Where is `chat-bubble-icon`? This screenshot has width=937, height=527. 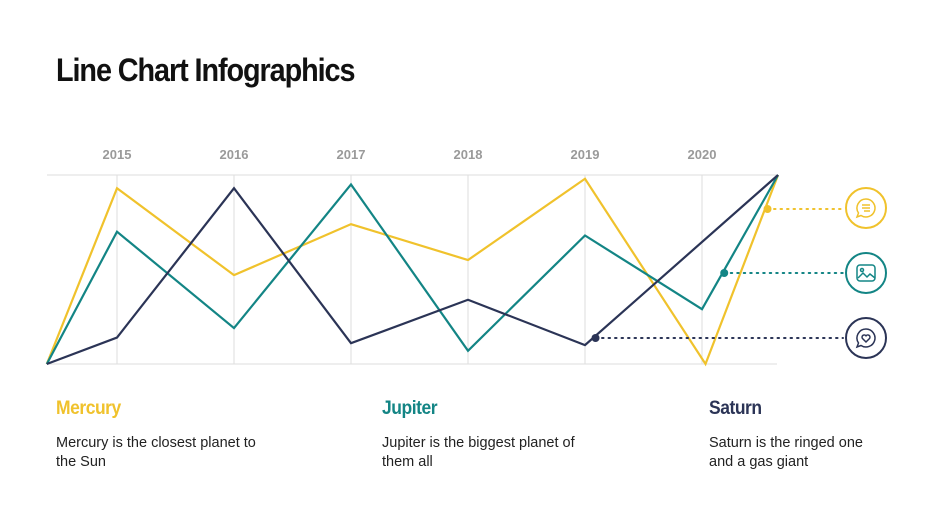 chat-bubble-icon is located at coordinates (866, 208).